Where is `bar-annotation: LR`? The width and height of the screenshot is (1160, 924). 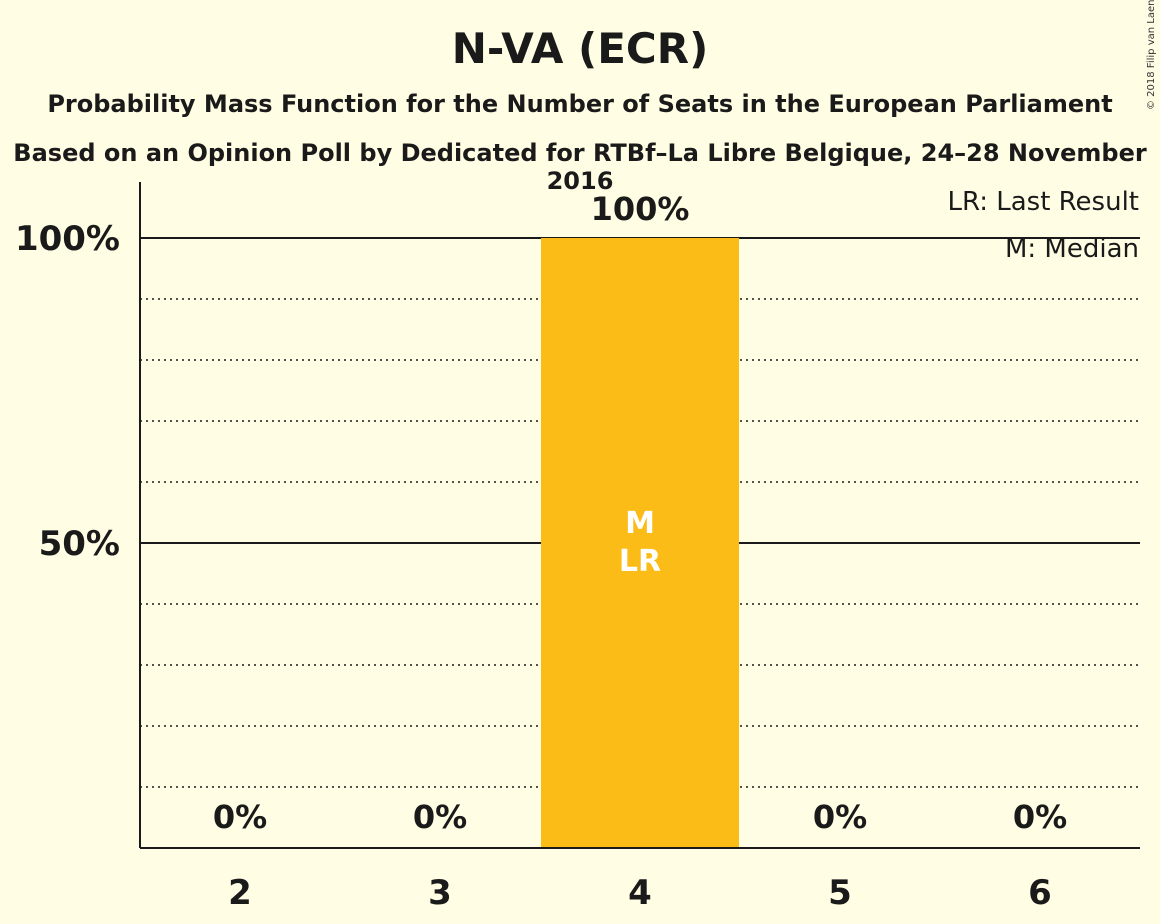
bar-annotation: LR is located at coordinates (640, 561).